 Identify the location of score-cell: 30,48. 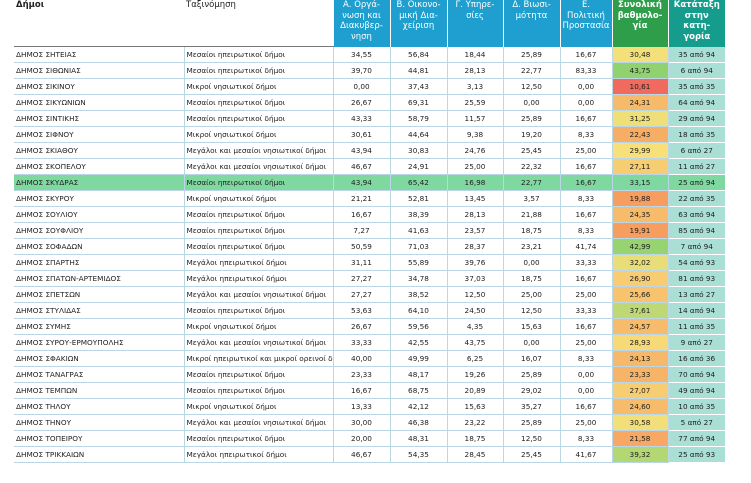
(639, 54).